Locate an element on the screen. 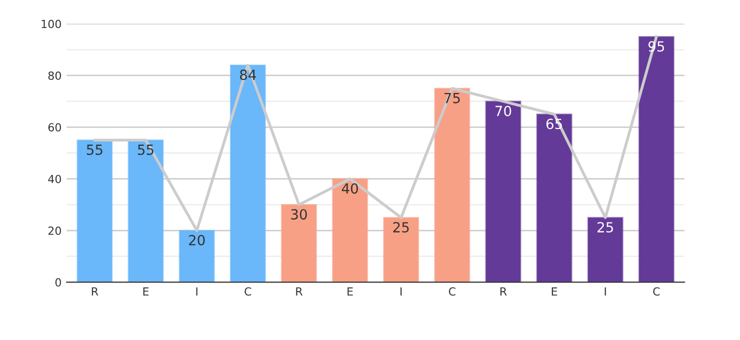  y-tick-label: 80 is located at coordinates (54, 75).